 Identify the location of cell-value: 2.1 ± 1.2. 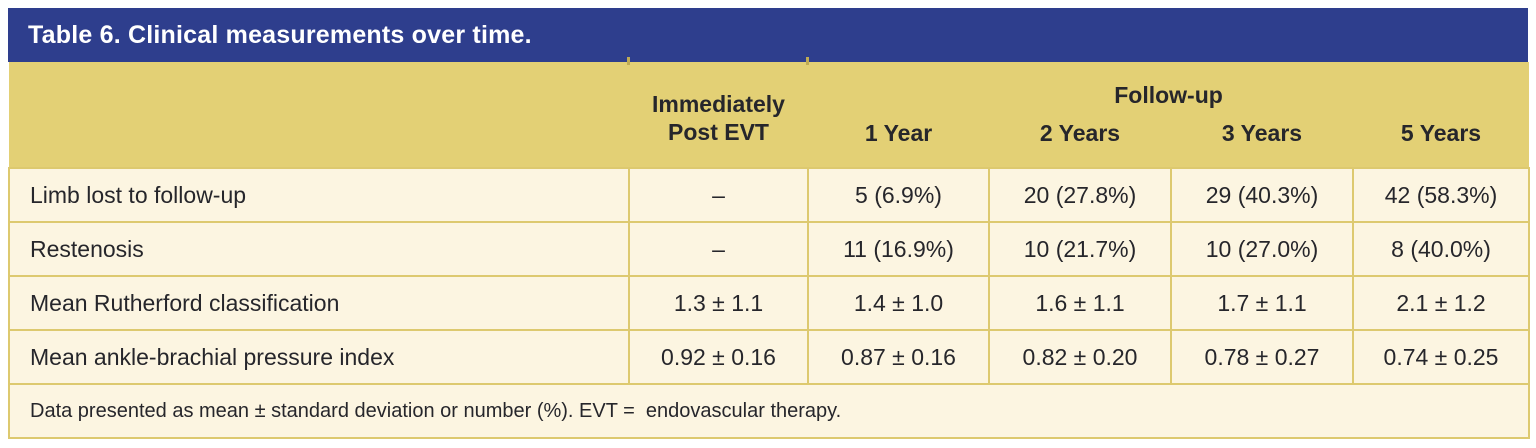
(1441, 303).